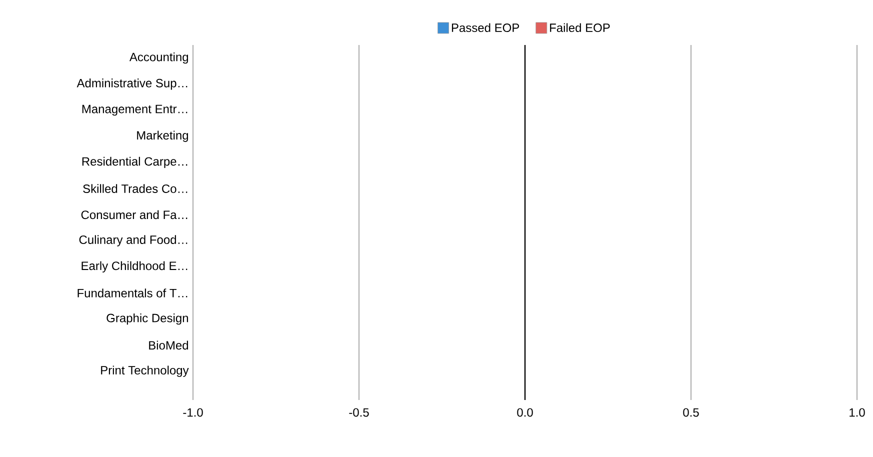 This screenshot has width=873, height=457. Describe the element at coordinates (691, 412) in the screenshot. I see `x-tick-label: 0.5` at that location.